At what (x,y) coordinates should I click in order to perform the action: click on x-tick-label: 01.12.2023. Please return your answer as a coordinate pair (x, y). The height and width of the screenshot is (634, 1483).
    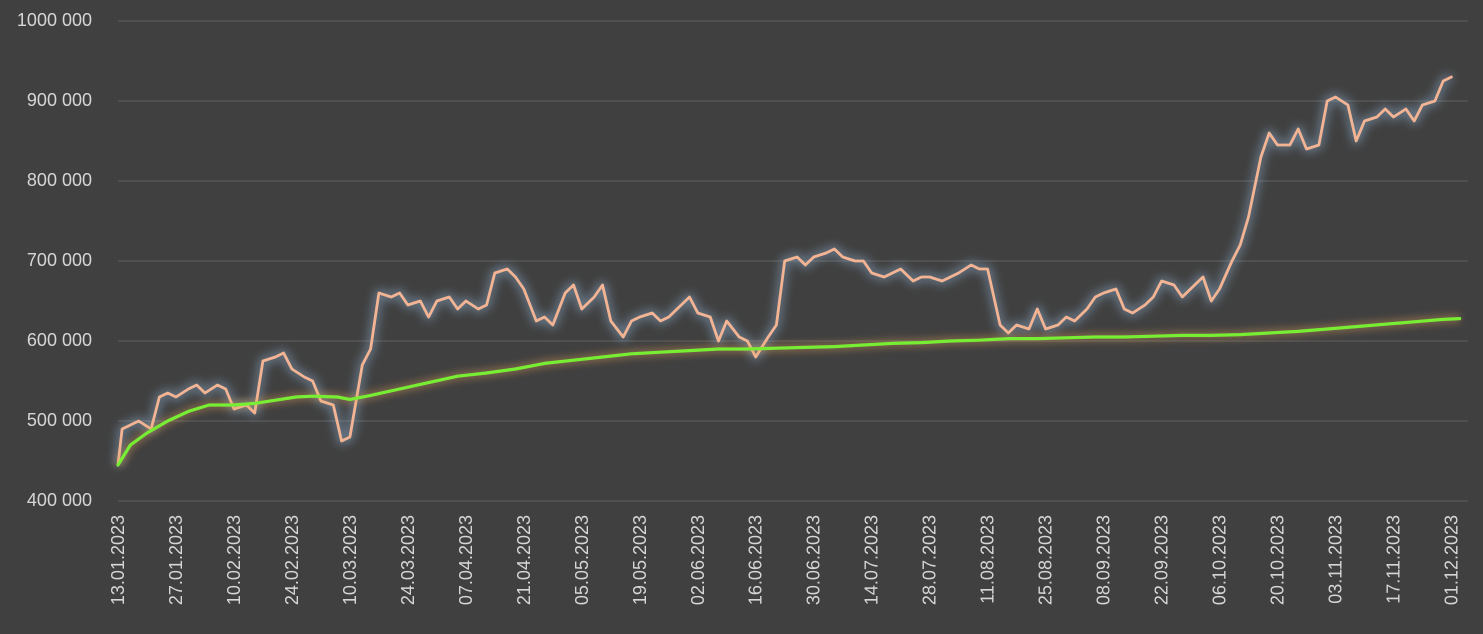
    Looking at the image, I should click on (1451, 560).